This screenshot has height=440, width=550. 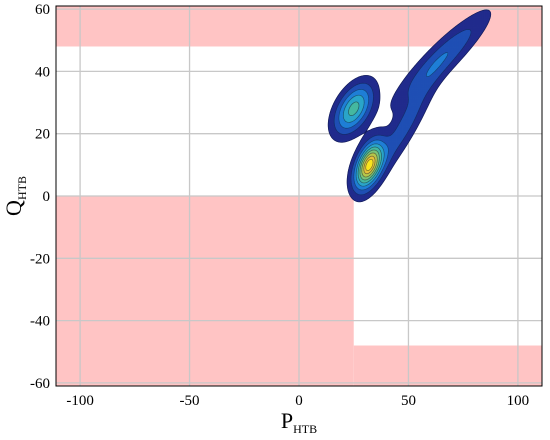 What do you see at coordinates (305, 429) in the screenshot?
I see `x-axis-label-sub: HTB` at bounding box center [305, 429].